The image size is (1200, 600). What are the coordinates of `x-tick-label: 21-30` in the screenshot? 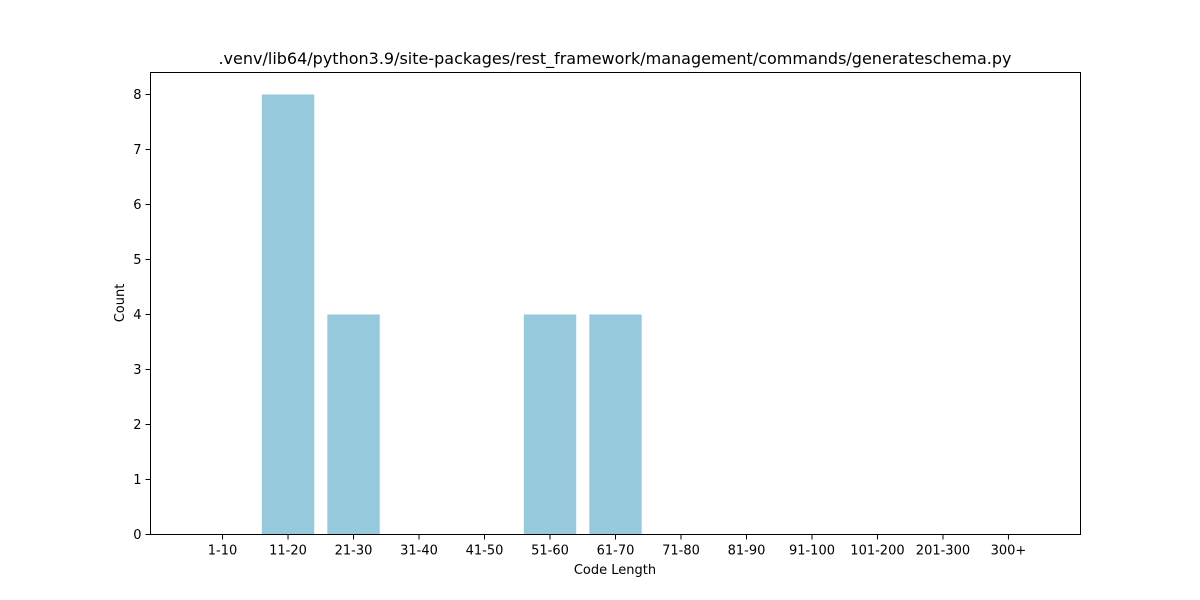 It's located at (354, 551).